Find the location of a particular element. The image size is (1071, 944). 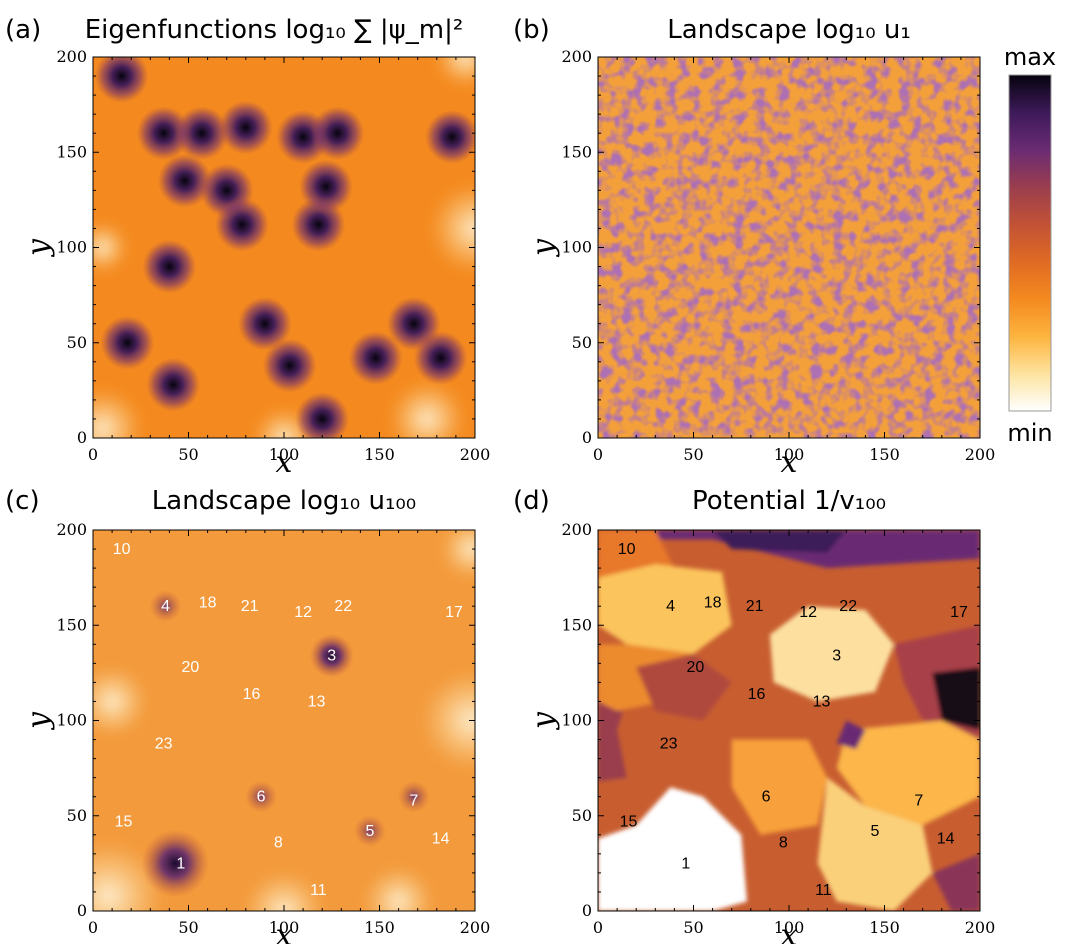

region-label: 23 is located at coordinates (669, 743).